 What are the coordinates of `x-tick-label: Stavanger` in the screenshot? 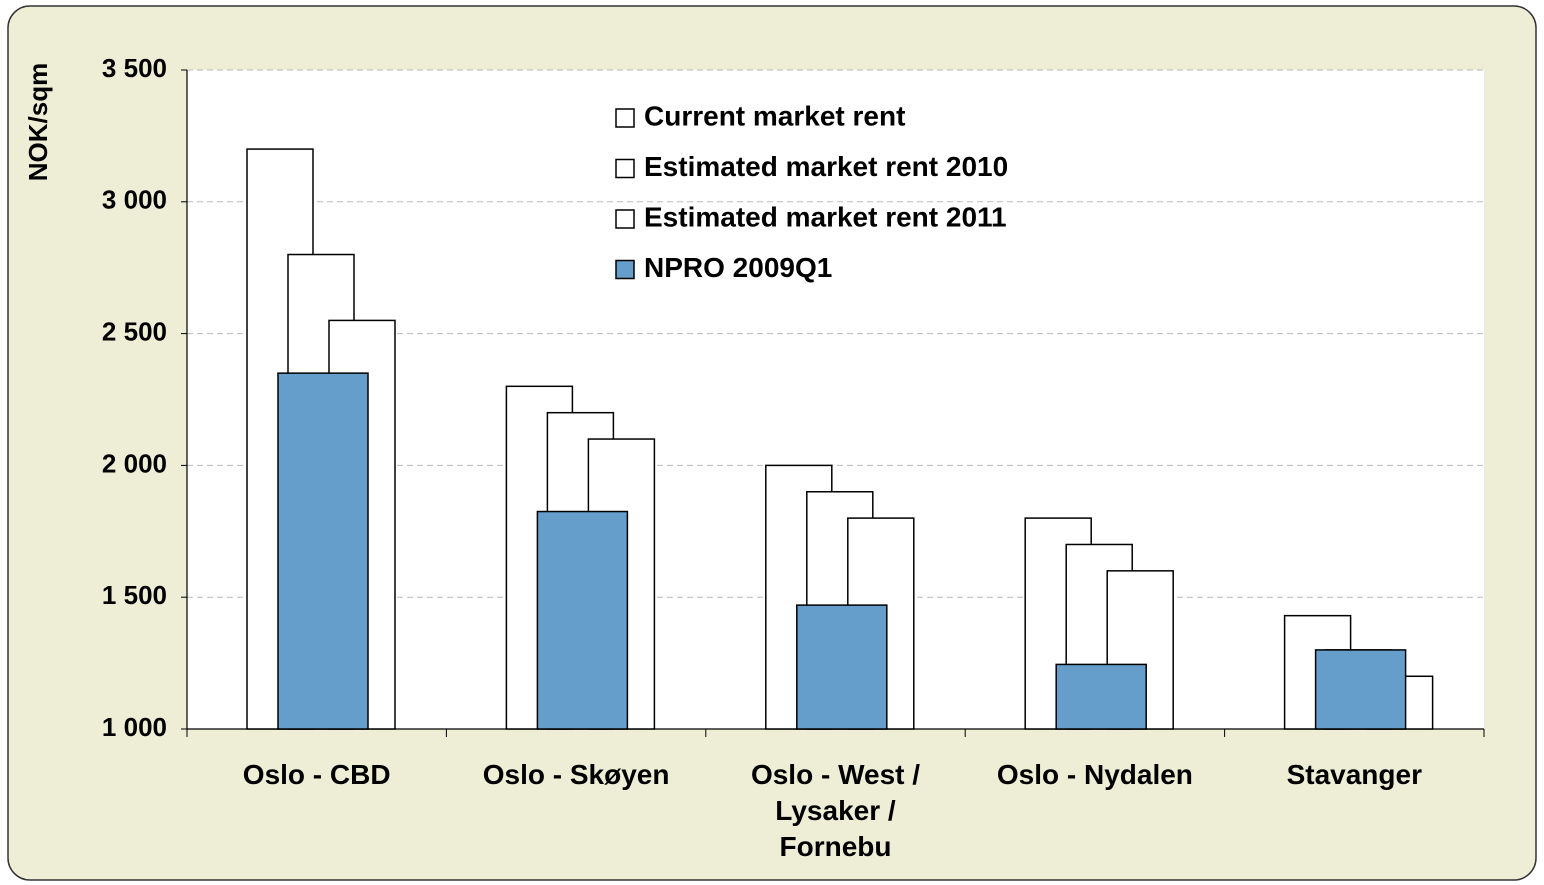 It's located at (1354, 774).